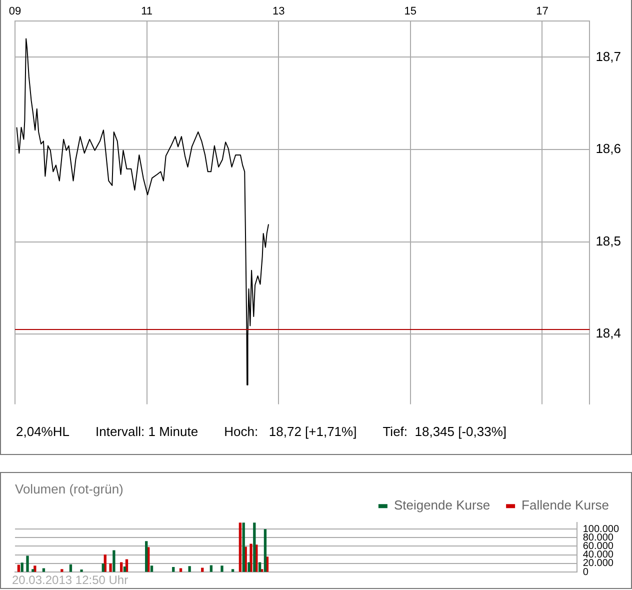  Describe the element at coordinates (598, 538) in the screenshot. I see `y-tick-label: 80.000` at that location.